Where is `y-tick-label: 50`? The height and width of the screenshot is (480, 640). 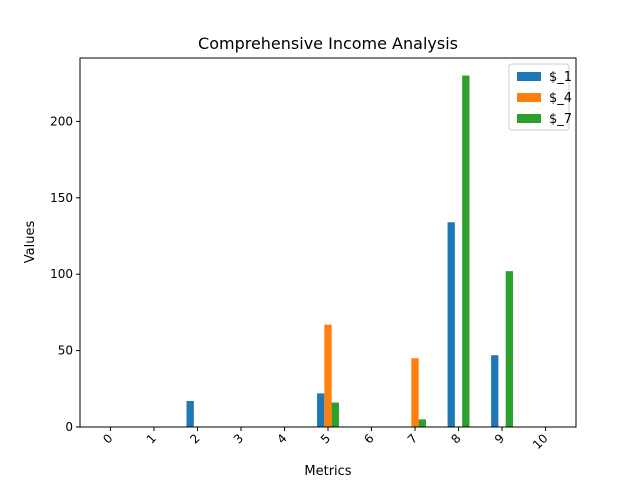
y-tick-label: 50 is located at coordinates (65, 351).